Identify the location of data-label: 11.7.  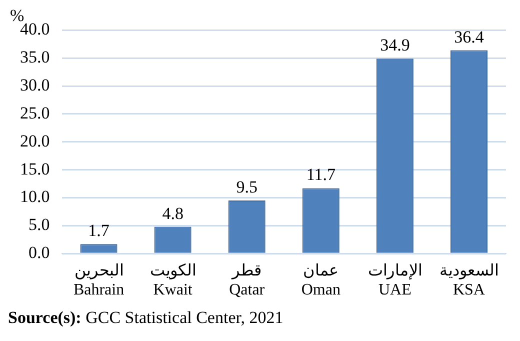
(321, 174).